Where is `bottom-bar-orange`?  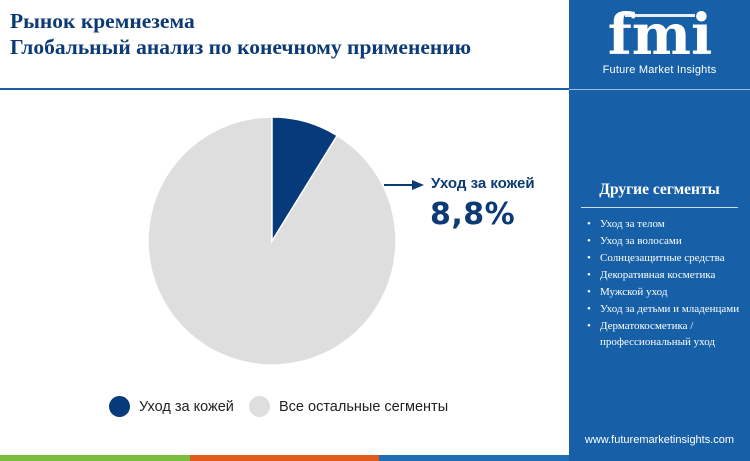 bottom-bar-orange is located at coordinates (284, 458).